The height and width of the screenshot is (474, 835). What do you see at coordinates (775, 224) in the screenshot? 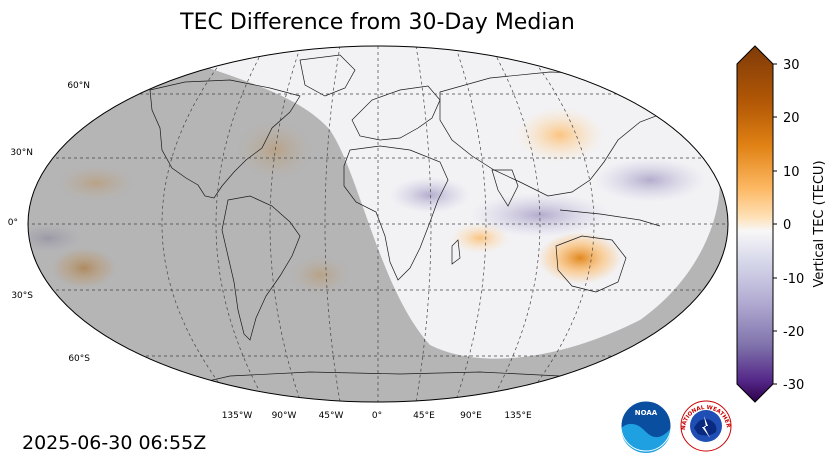
I see `colorbar-ticks` at bounding box center [775, 224].